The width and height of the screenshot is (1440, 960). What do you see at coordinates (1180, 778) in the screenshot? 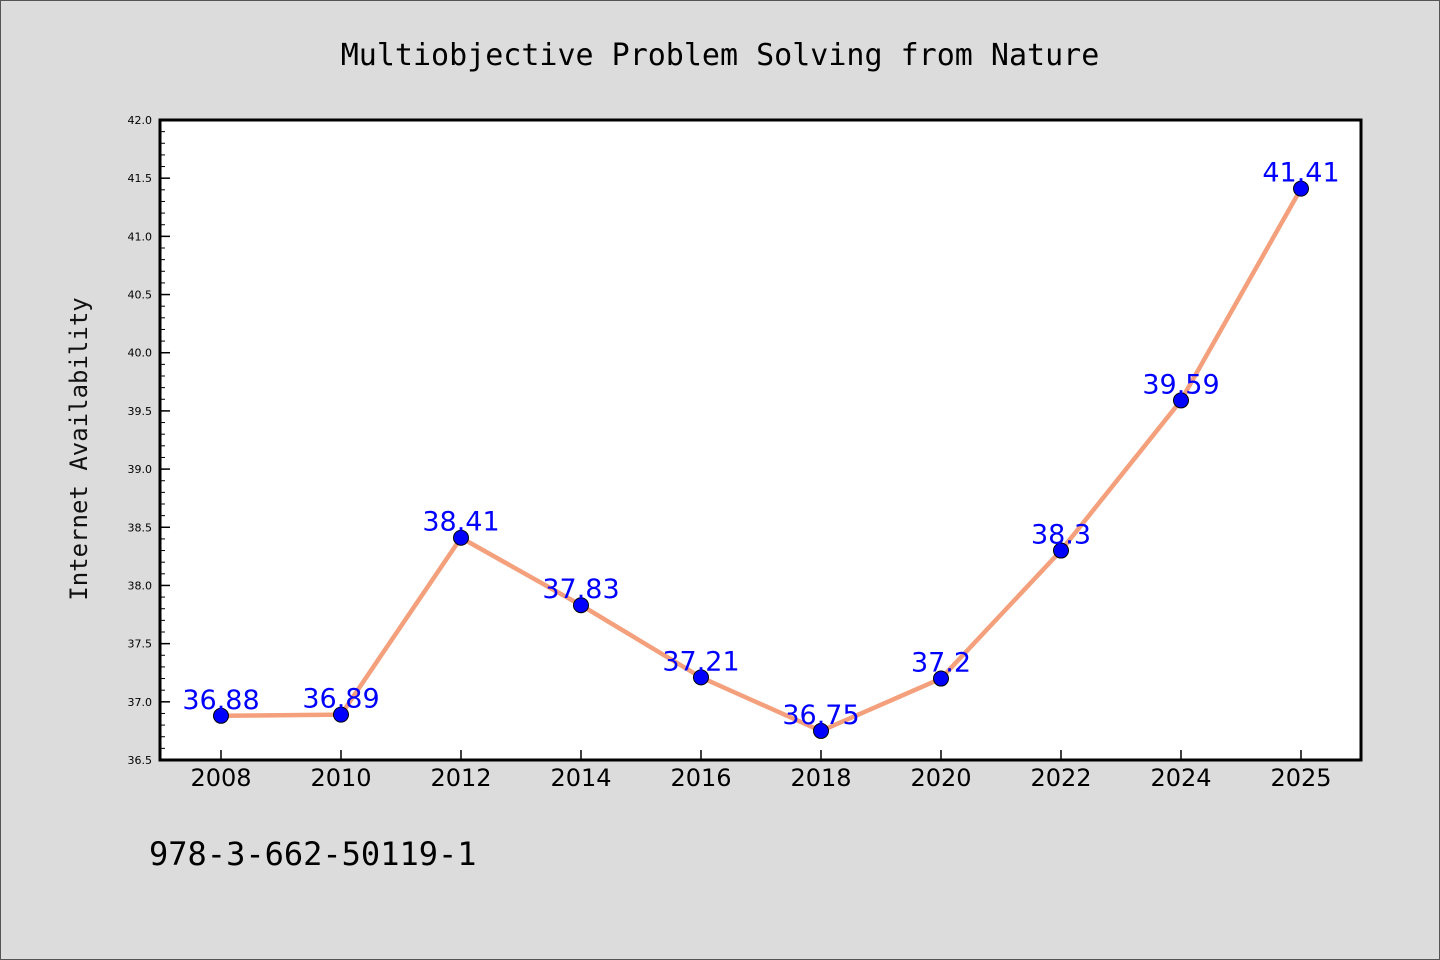
I see `x-tick-label: 2024` at bounding box center [1180, 778].